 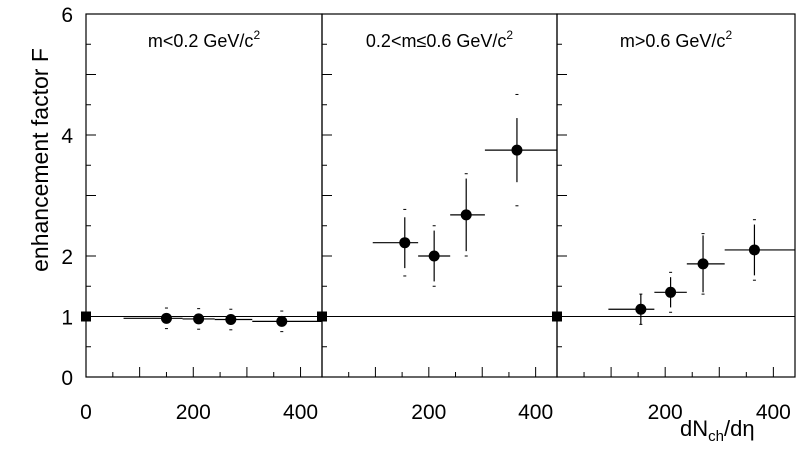 I want to click on panel-2-title-main: m>0.6 GeV/c, so click(x=673, y=41).